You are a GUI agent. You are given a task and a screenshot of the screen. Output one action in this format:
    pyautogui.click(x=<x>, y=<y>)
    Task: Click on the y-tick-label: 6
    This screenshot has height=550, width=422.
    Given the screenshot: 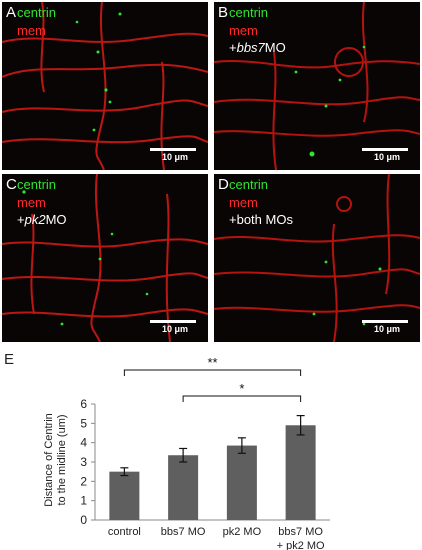 What is the action you would take?
    pyautogui.click(x=83, y=404)
    